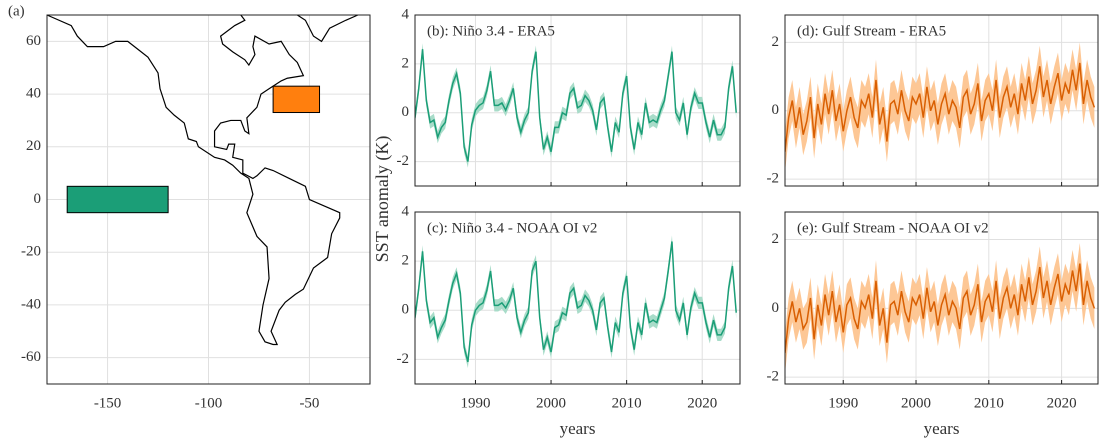 This screenshot has width=1100, height=447. Describe the element at coordinates (871, 31) in the screenshot. I see `panel-title: (d): Gulf Stream - ERA5` at that location.